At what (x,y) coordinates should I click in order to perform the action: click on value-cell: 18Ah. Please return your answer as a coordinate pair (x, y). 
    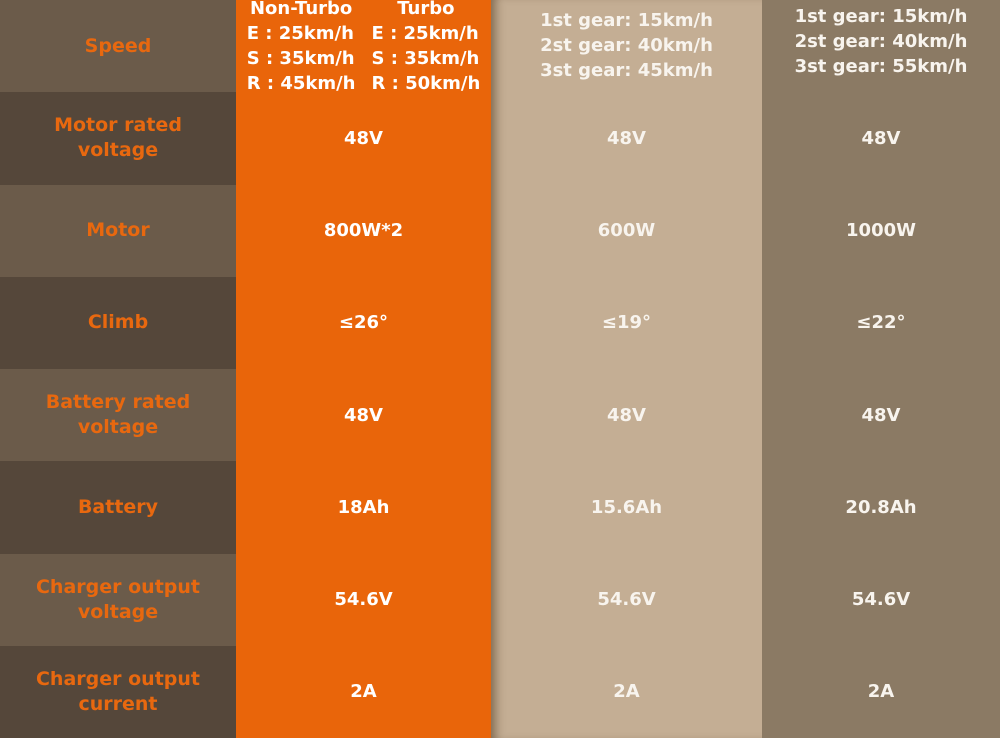
    Looking at the image, I should click on (363, 507).